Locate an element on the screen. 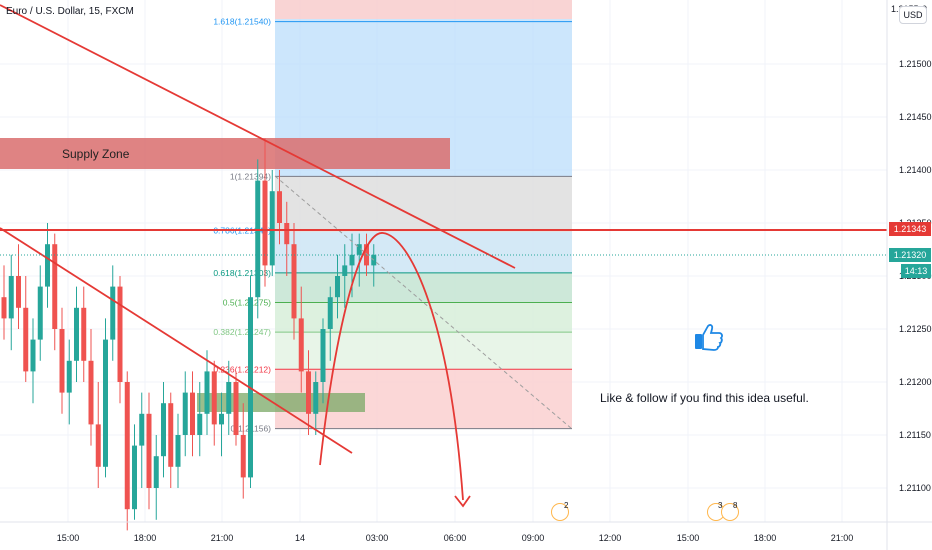  price-tick-label: 1.21200 is located at coordinates (915, 382).